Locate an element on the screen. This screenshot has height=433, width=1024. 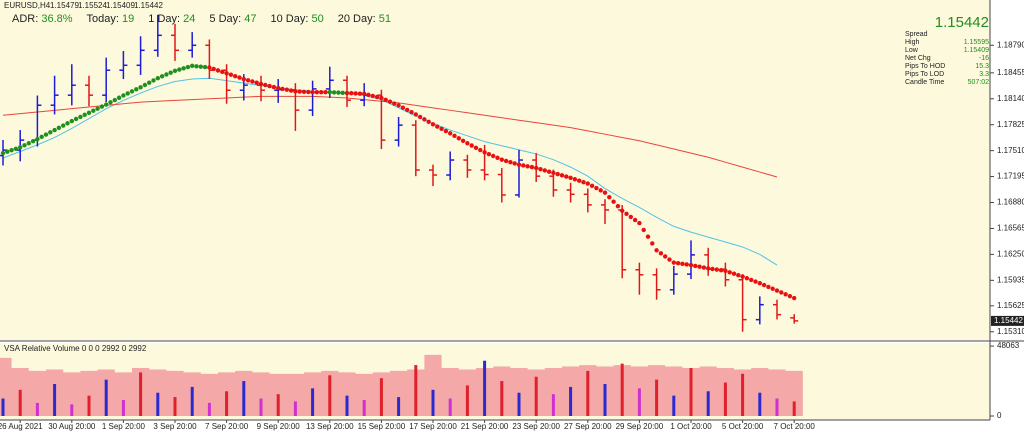
last-bar-value: 1.15524 is located at coordinates (92, 5).